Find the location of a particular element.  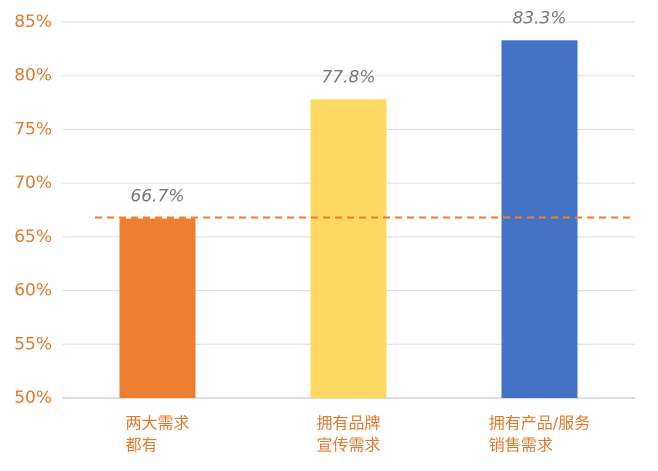

y-tick-label: 75% is located at coordinates (33, 129).